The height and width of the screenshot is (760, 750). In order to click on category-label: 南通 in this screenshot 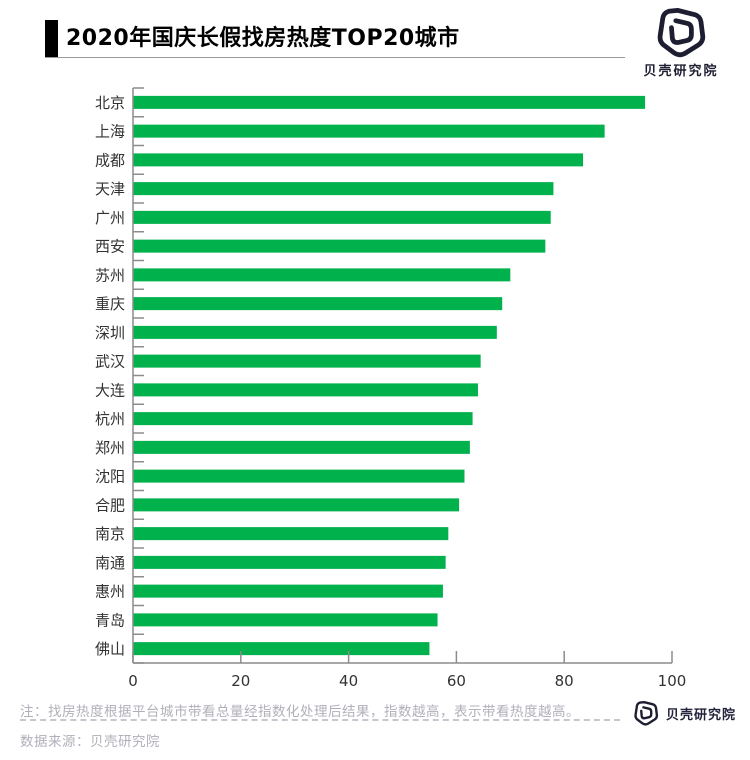, I will do `click(110, 563)`.